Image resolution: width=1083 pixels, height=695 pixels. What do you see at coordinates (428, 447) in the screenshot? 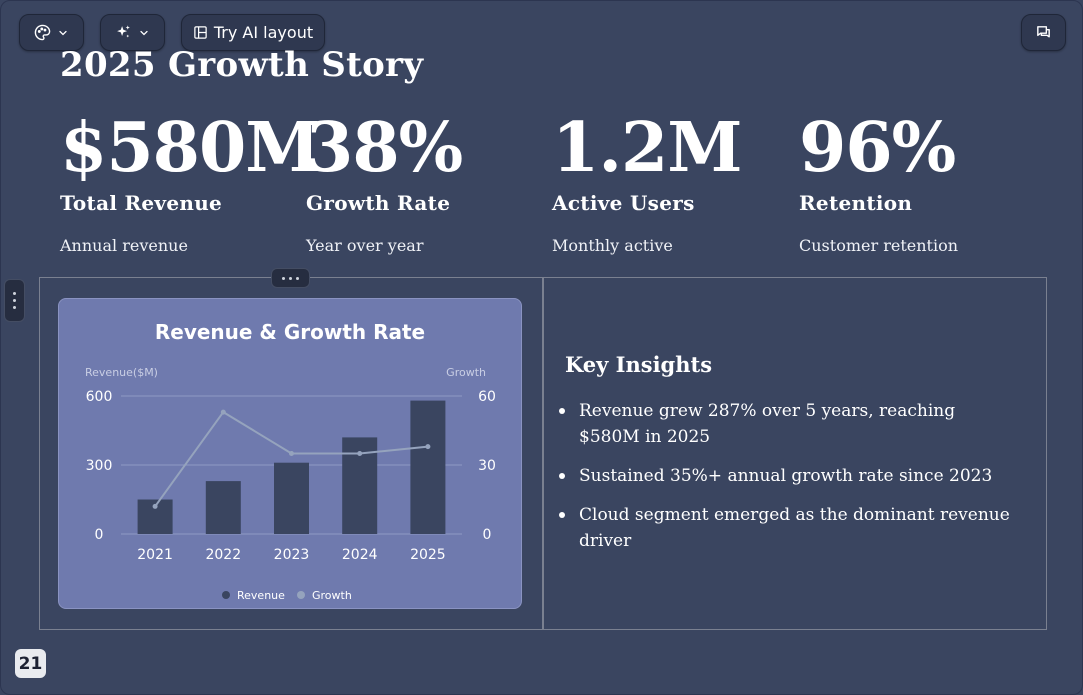
I see `growth-point-2025` at bounding box center [428, 447].